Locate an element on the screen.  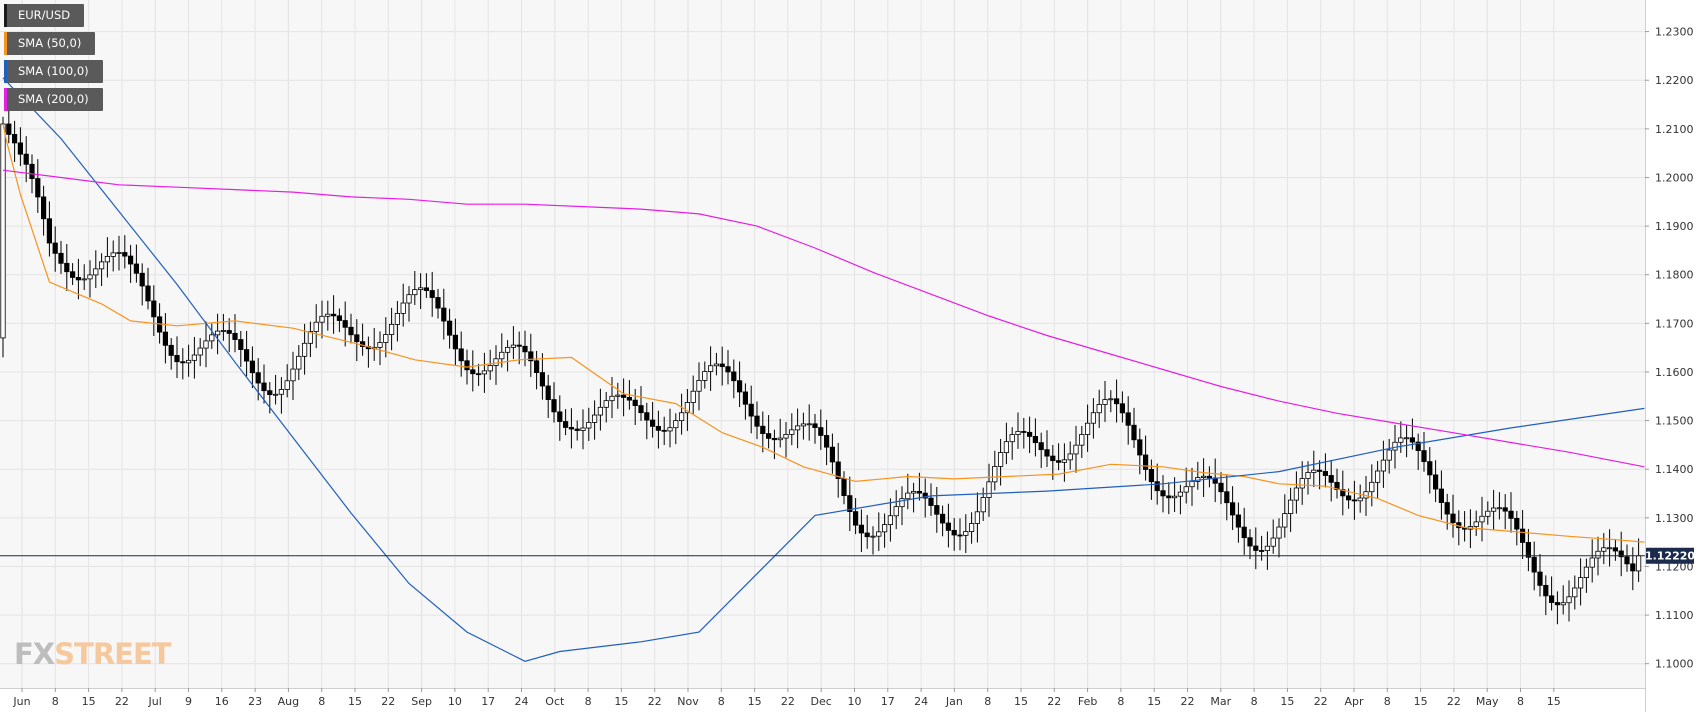
x-tick-label: Jan is located at coordinates (954, 701).